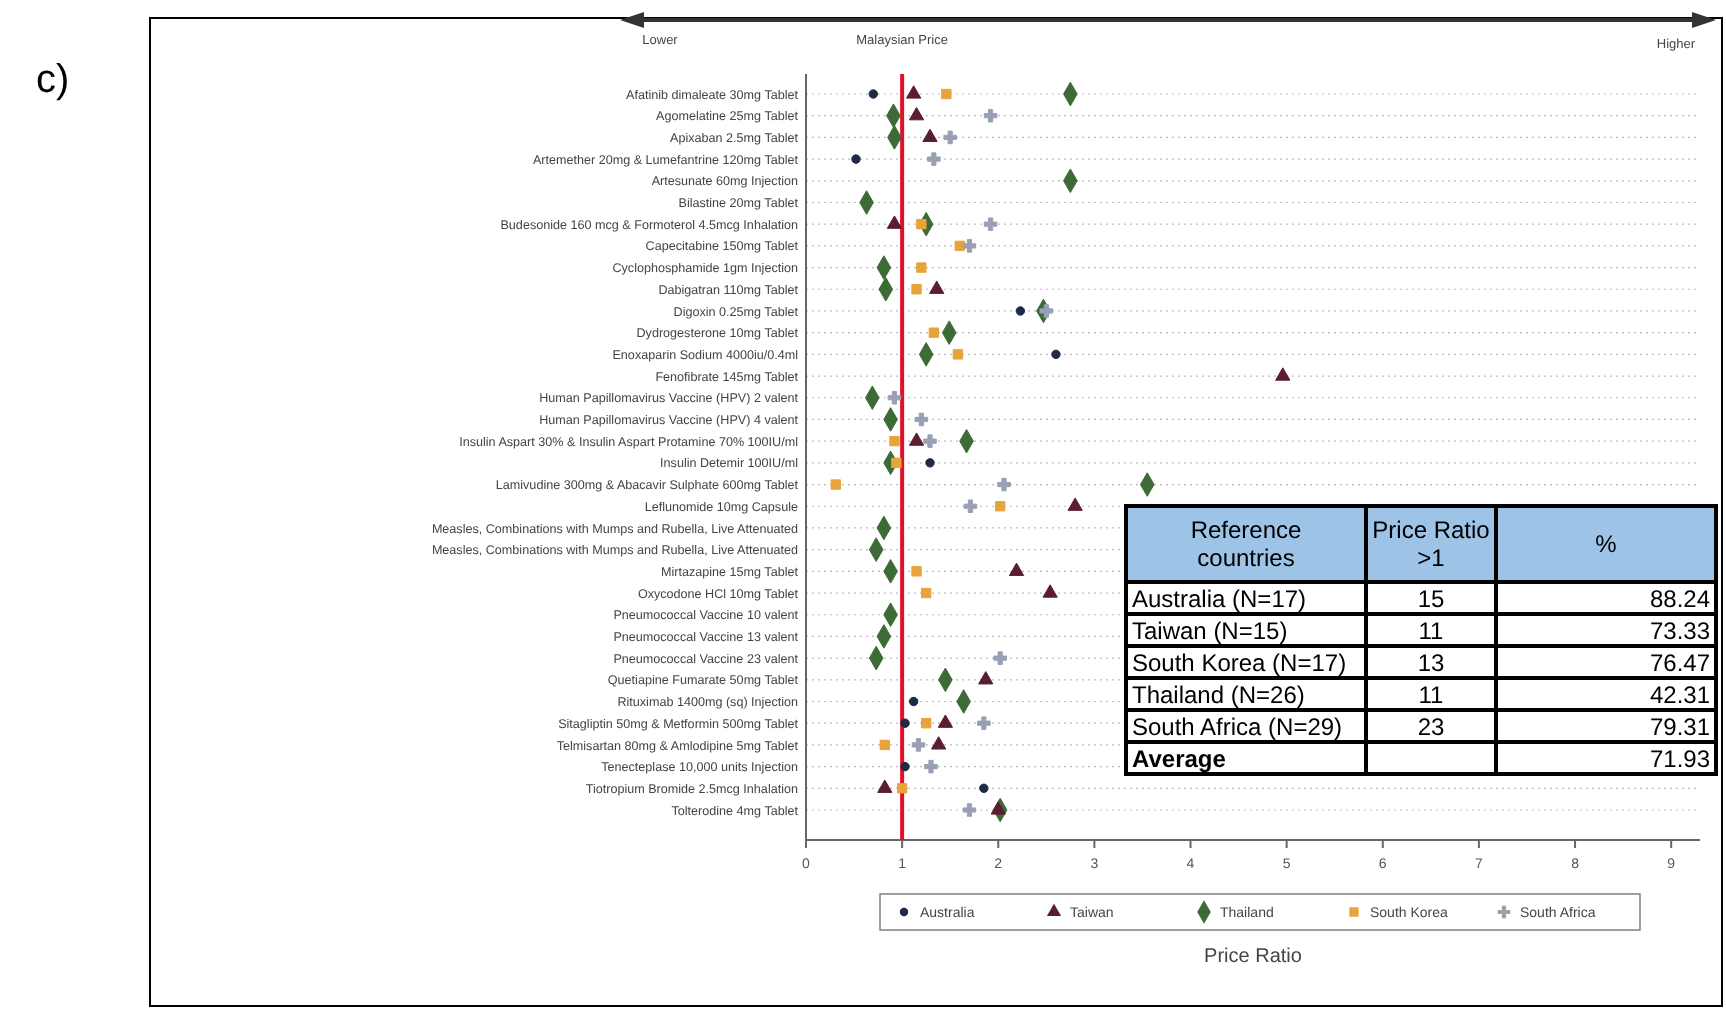 The image size is (1726, 1010). I want to click on text: c), so click(53, 80).